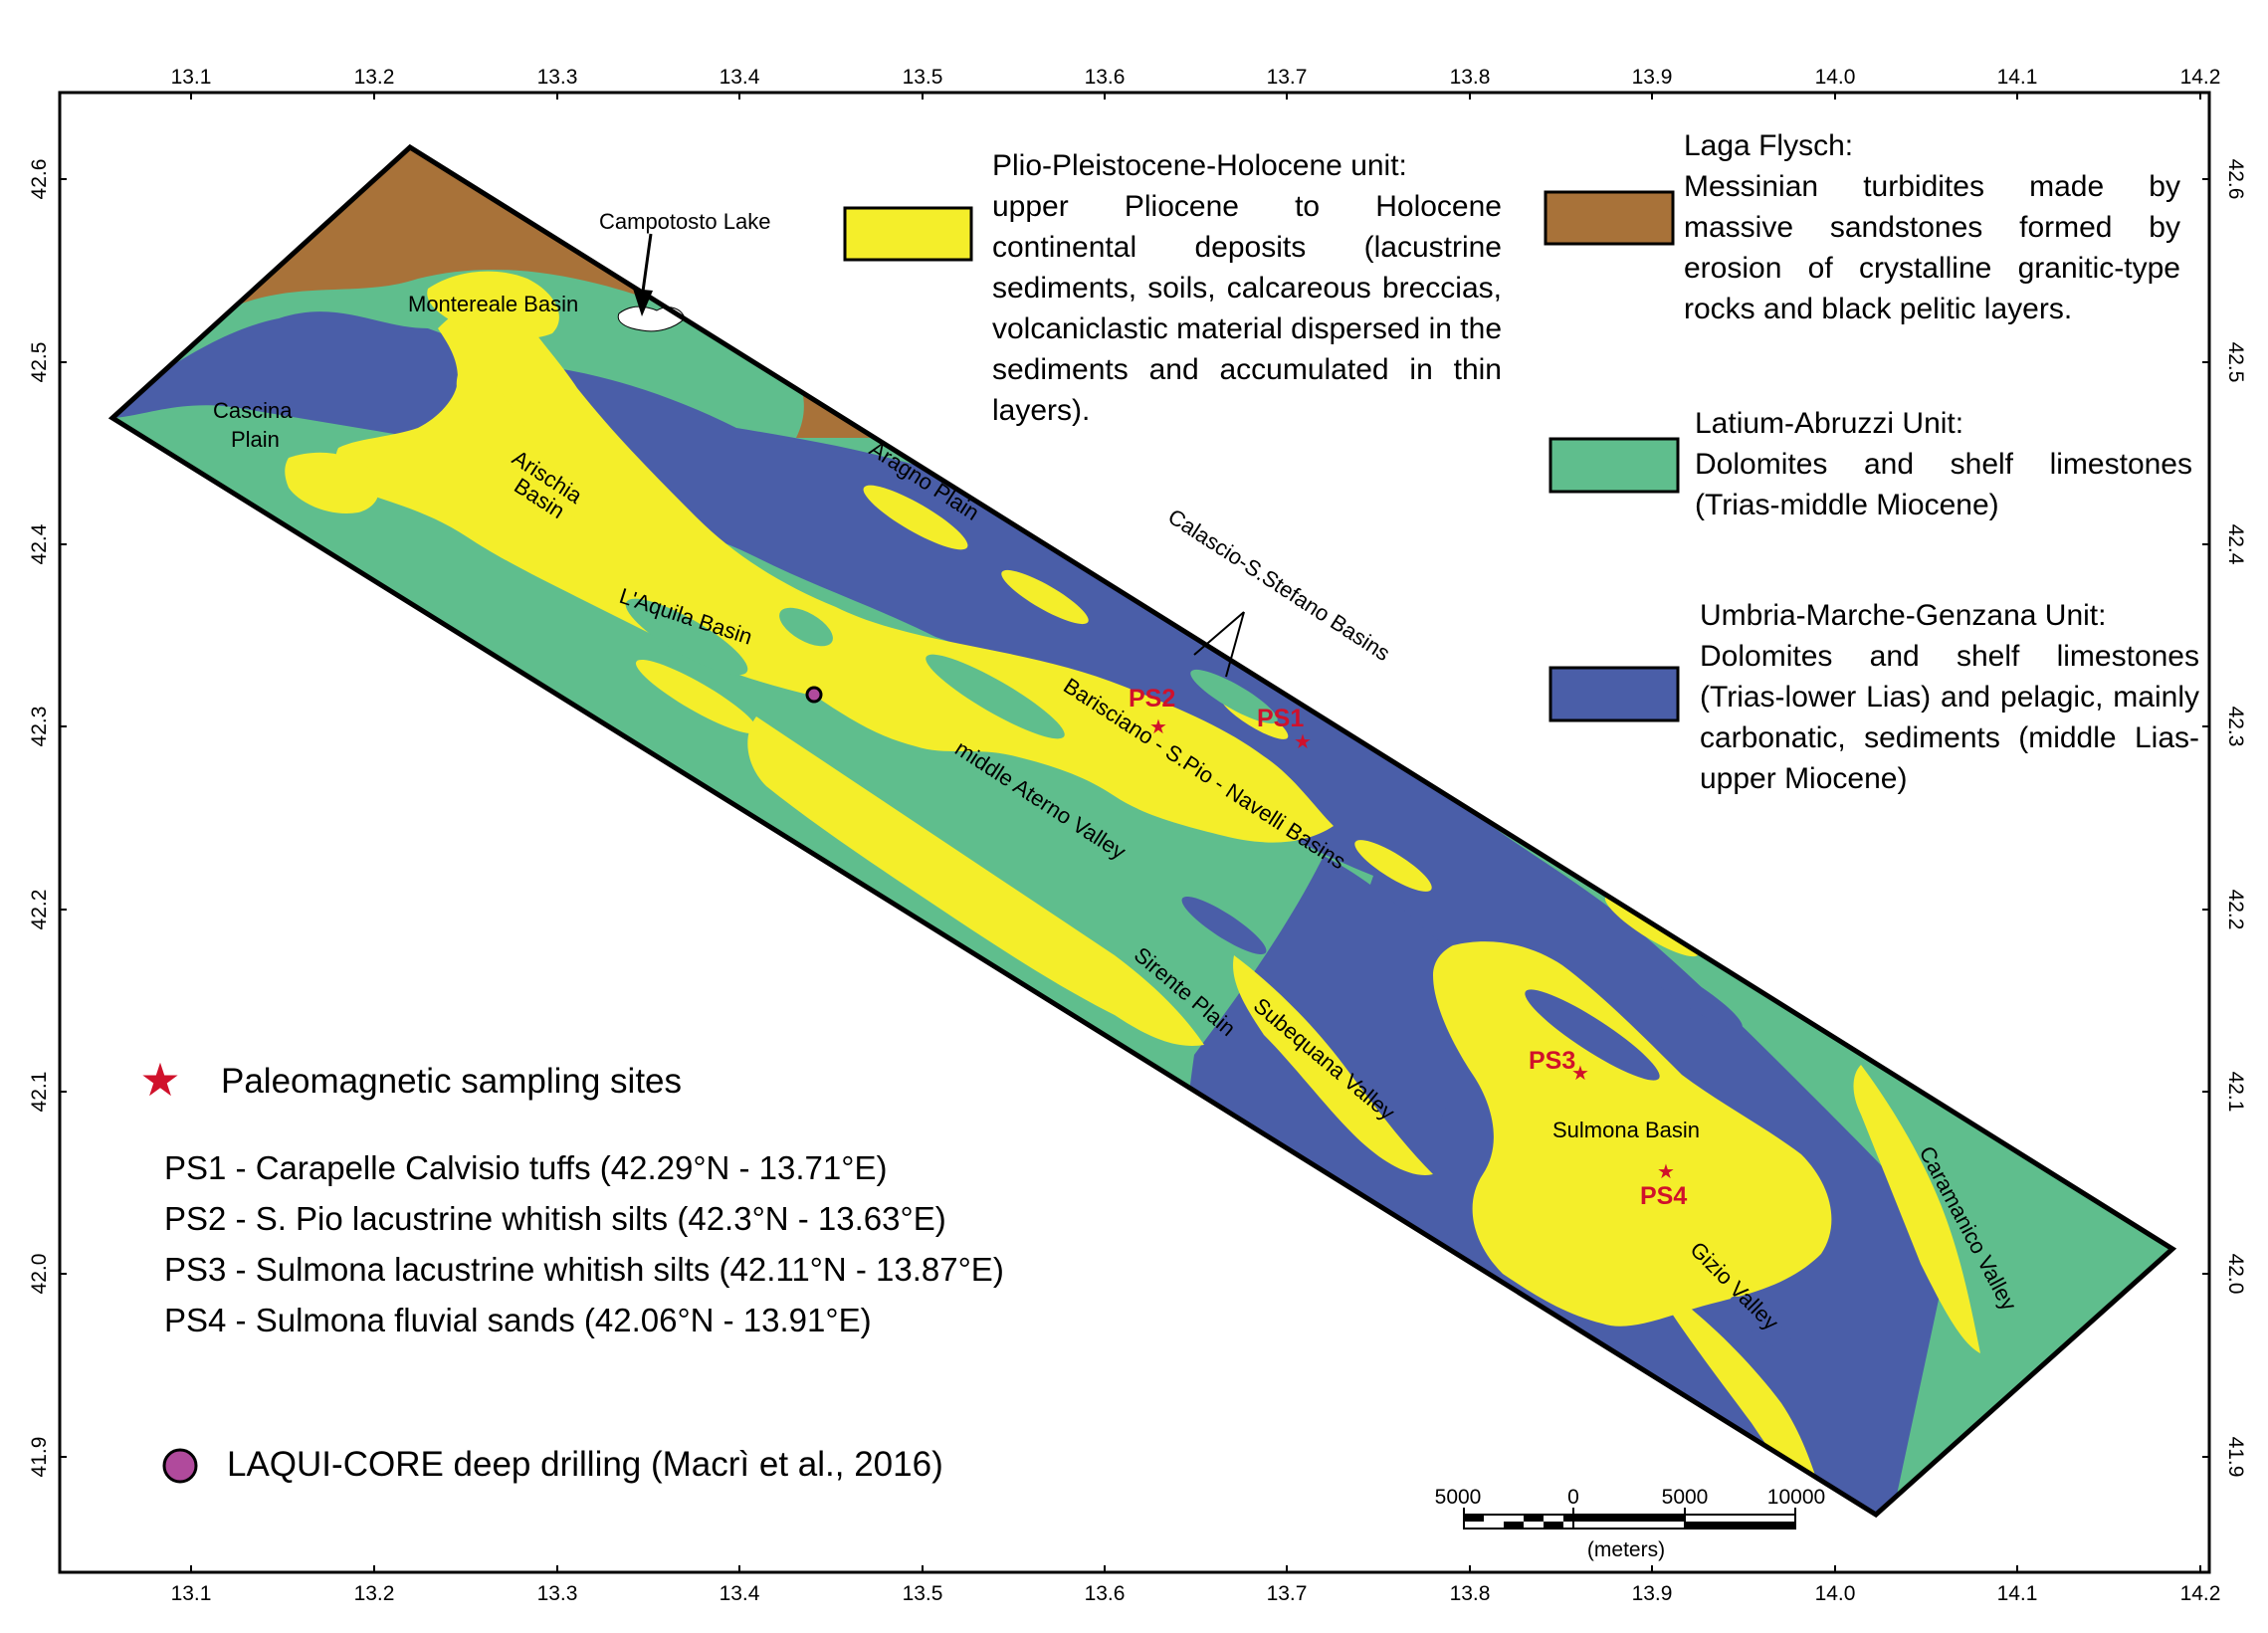 Image resolution: width=2268 pixels, height=1633 pixels. Describe the element at coordinates (1652, 1594) in the screenshot. I see `lon-label-bottom: 13.9` at that location.